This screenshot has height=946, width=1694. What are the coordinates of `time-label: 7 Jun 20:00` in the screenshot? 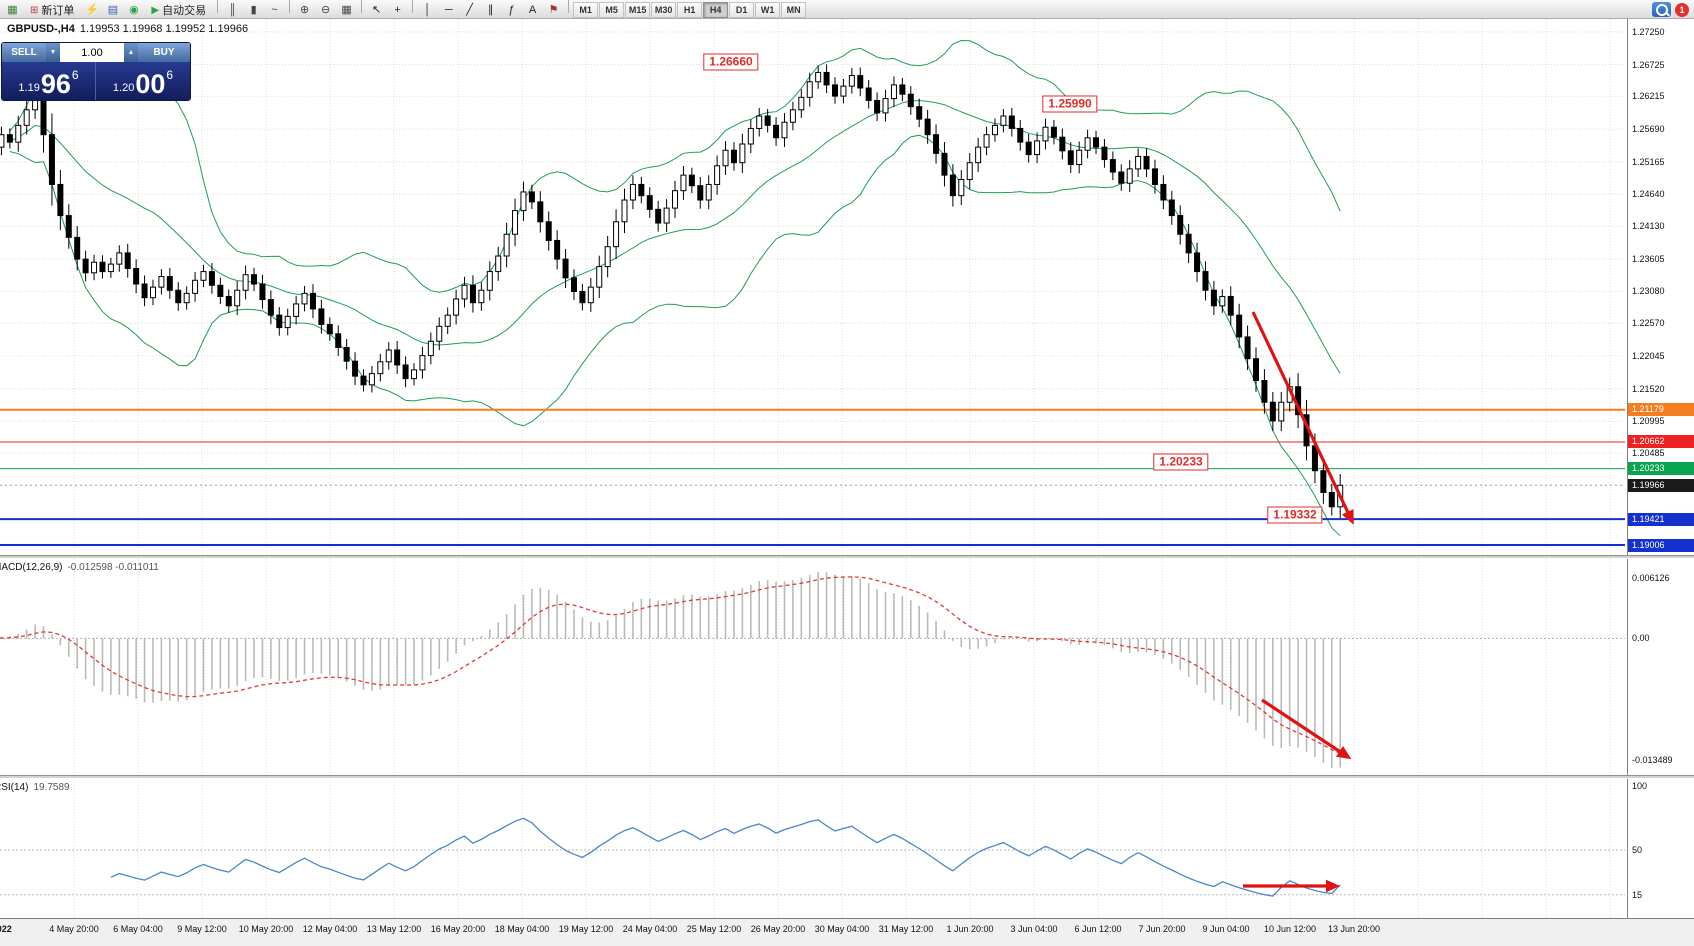 It's located at (1162, 929).